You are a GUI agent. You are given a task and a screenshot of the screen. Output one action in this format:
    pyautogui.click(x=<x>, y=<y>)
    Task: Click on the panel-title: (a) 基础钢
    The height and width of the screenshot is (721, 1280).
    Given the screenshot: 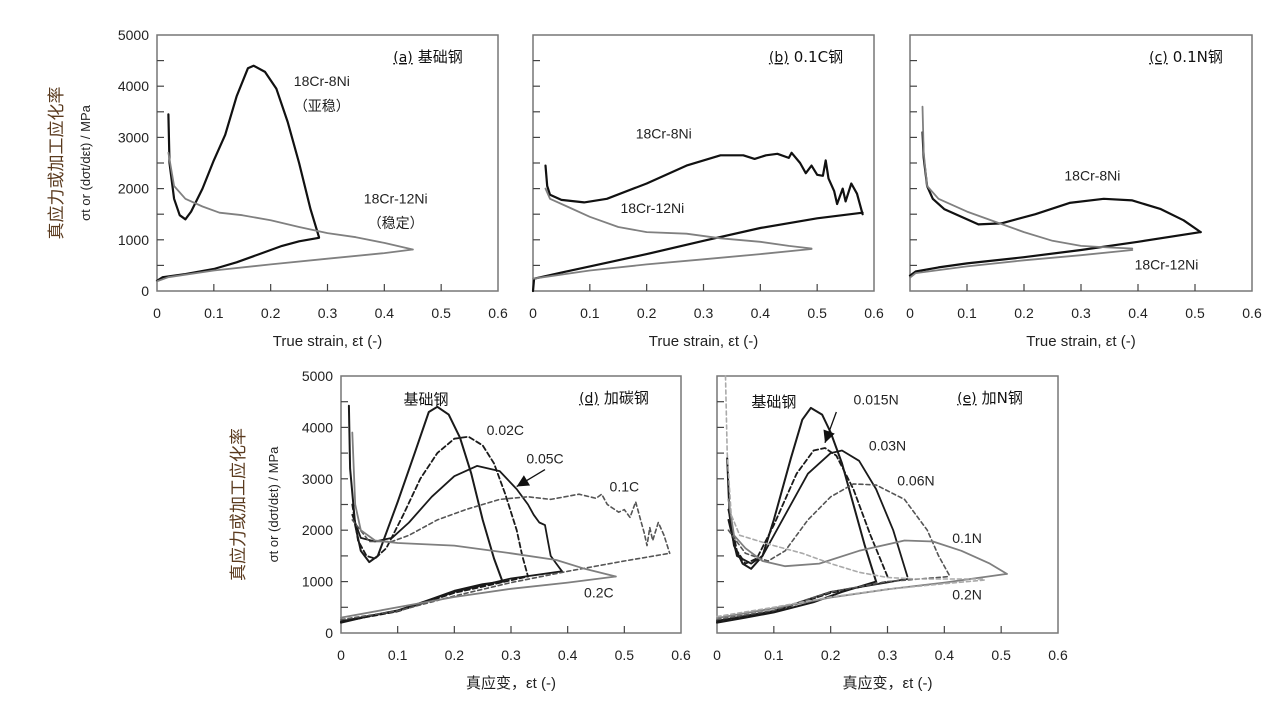 What is the action you would take?
    pyautogui.click(x=428, y=57)
    